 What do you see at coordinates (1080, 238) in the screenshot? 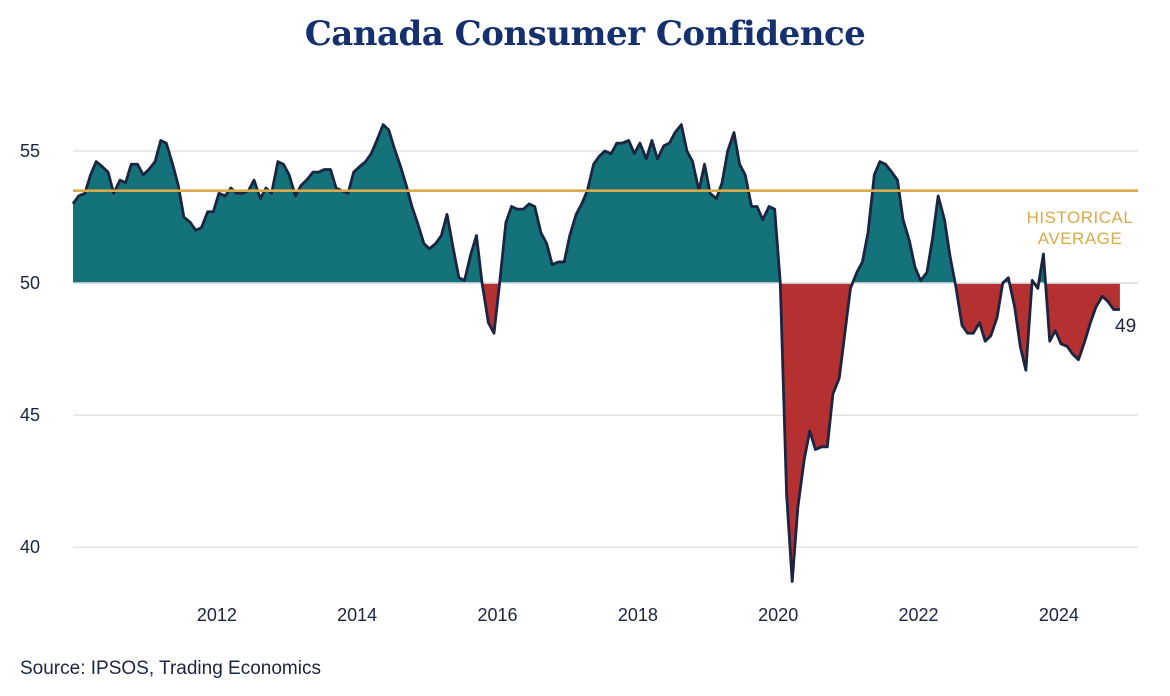
I see `historical-average-label-line2: AVERAGE` at bounding box center [1080, 238].